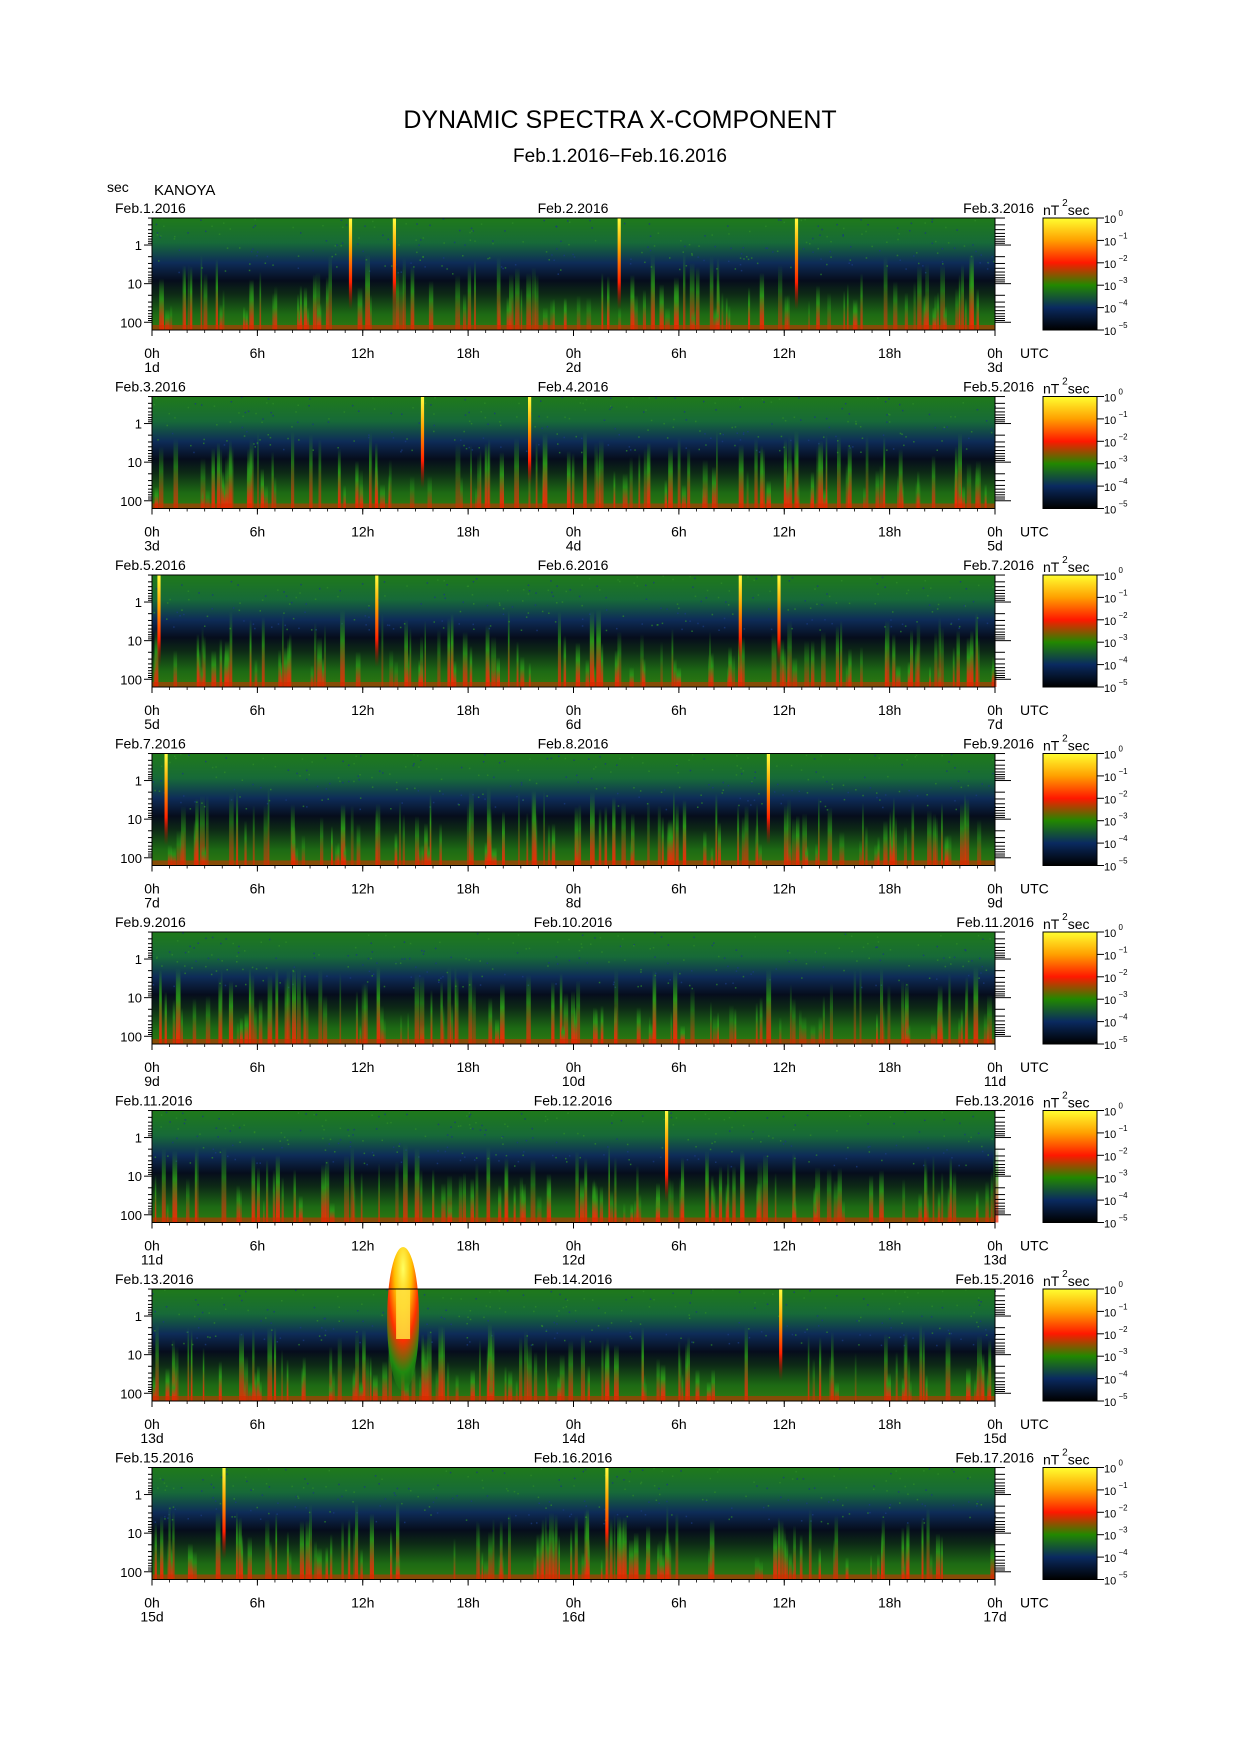 The image size is (1240, 1752). I want to click on colorbar-level-label: 10 0, so click(1113, 1288).